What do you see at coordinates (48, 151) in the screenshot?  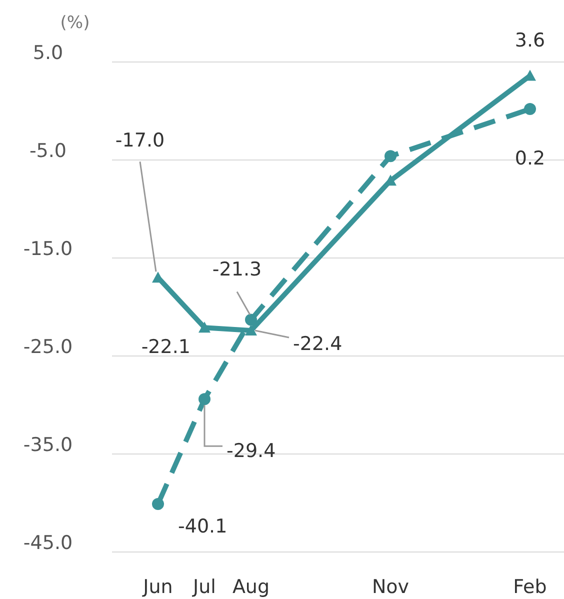 I see `y-tick-label: -5.0` at bounding box center [48, 151].